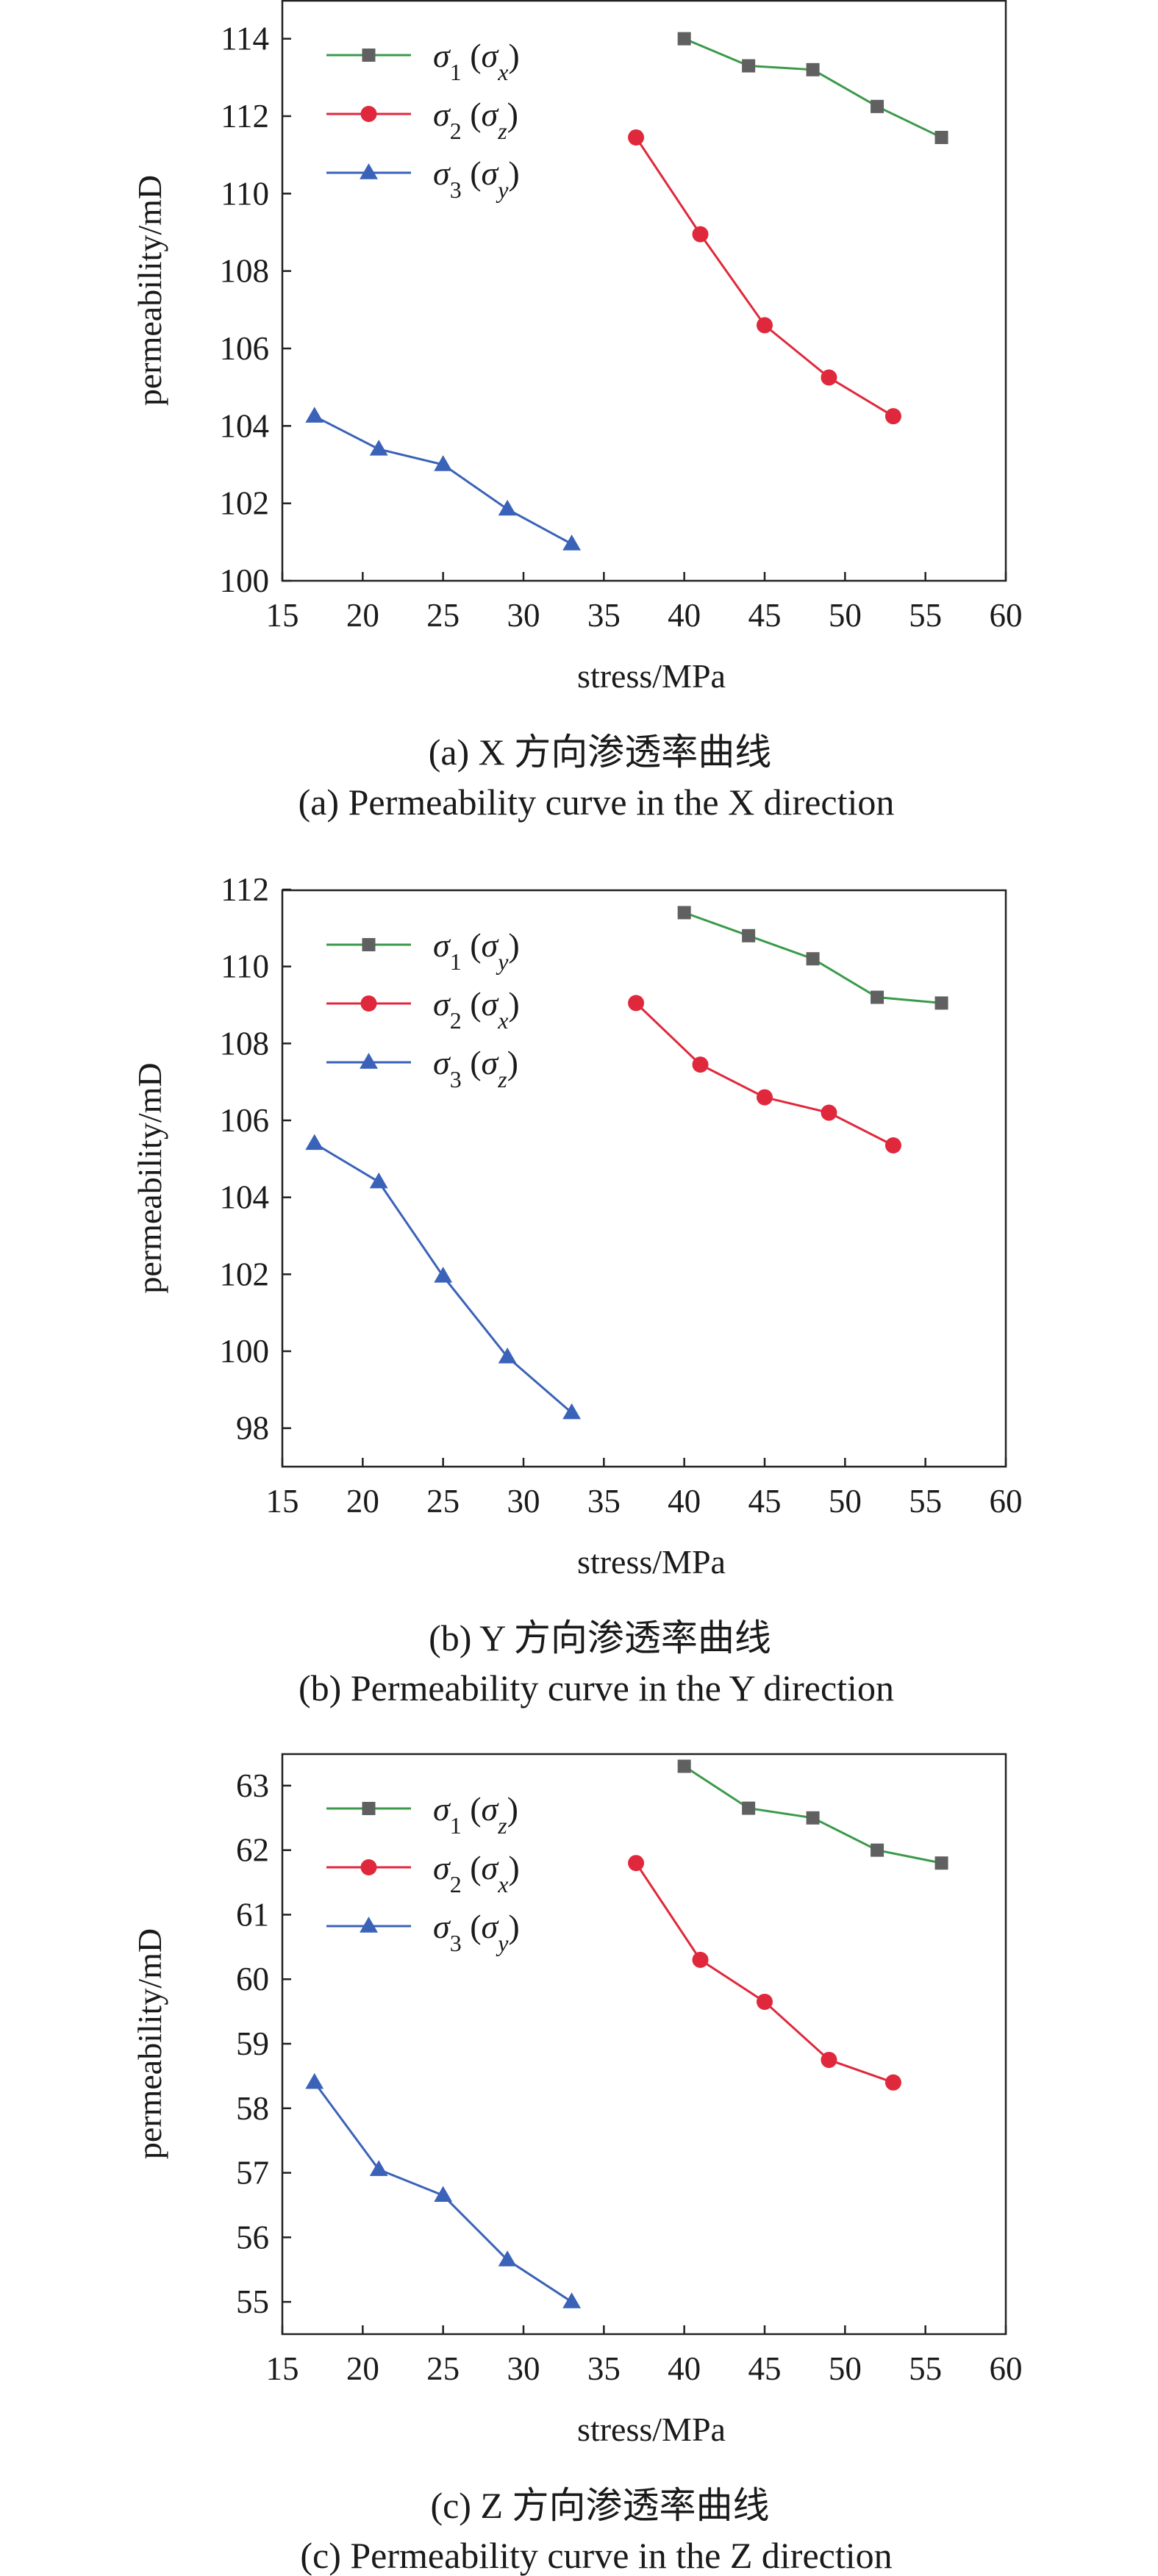  What do you see at coordinates (252, 2237) in the screenshot?
I see `y-tick-label: 56` at bounding box center [252, 2237].